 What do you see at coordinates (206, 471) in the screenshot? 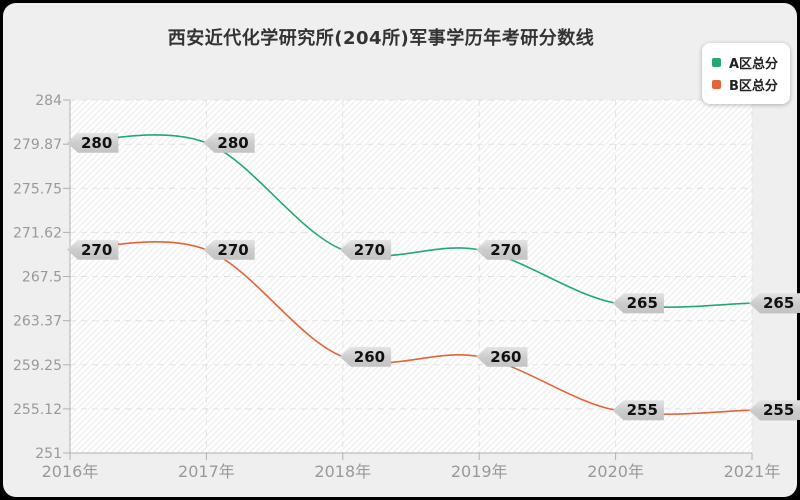
I see `x-axis-label: 2017年` at bounding box center [206, 471].